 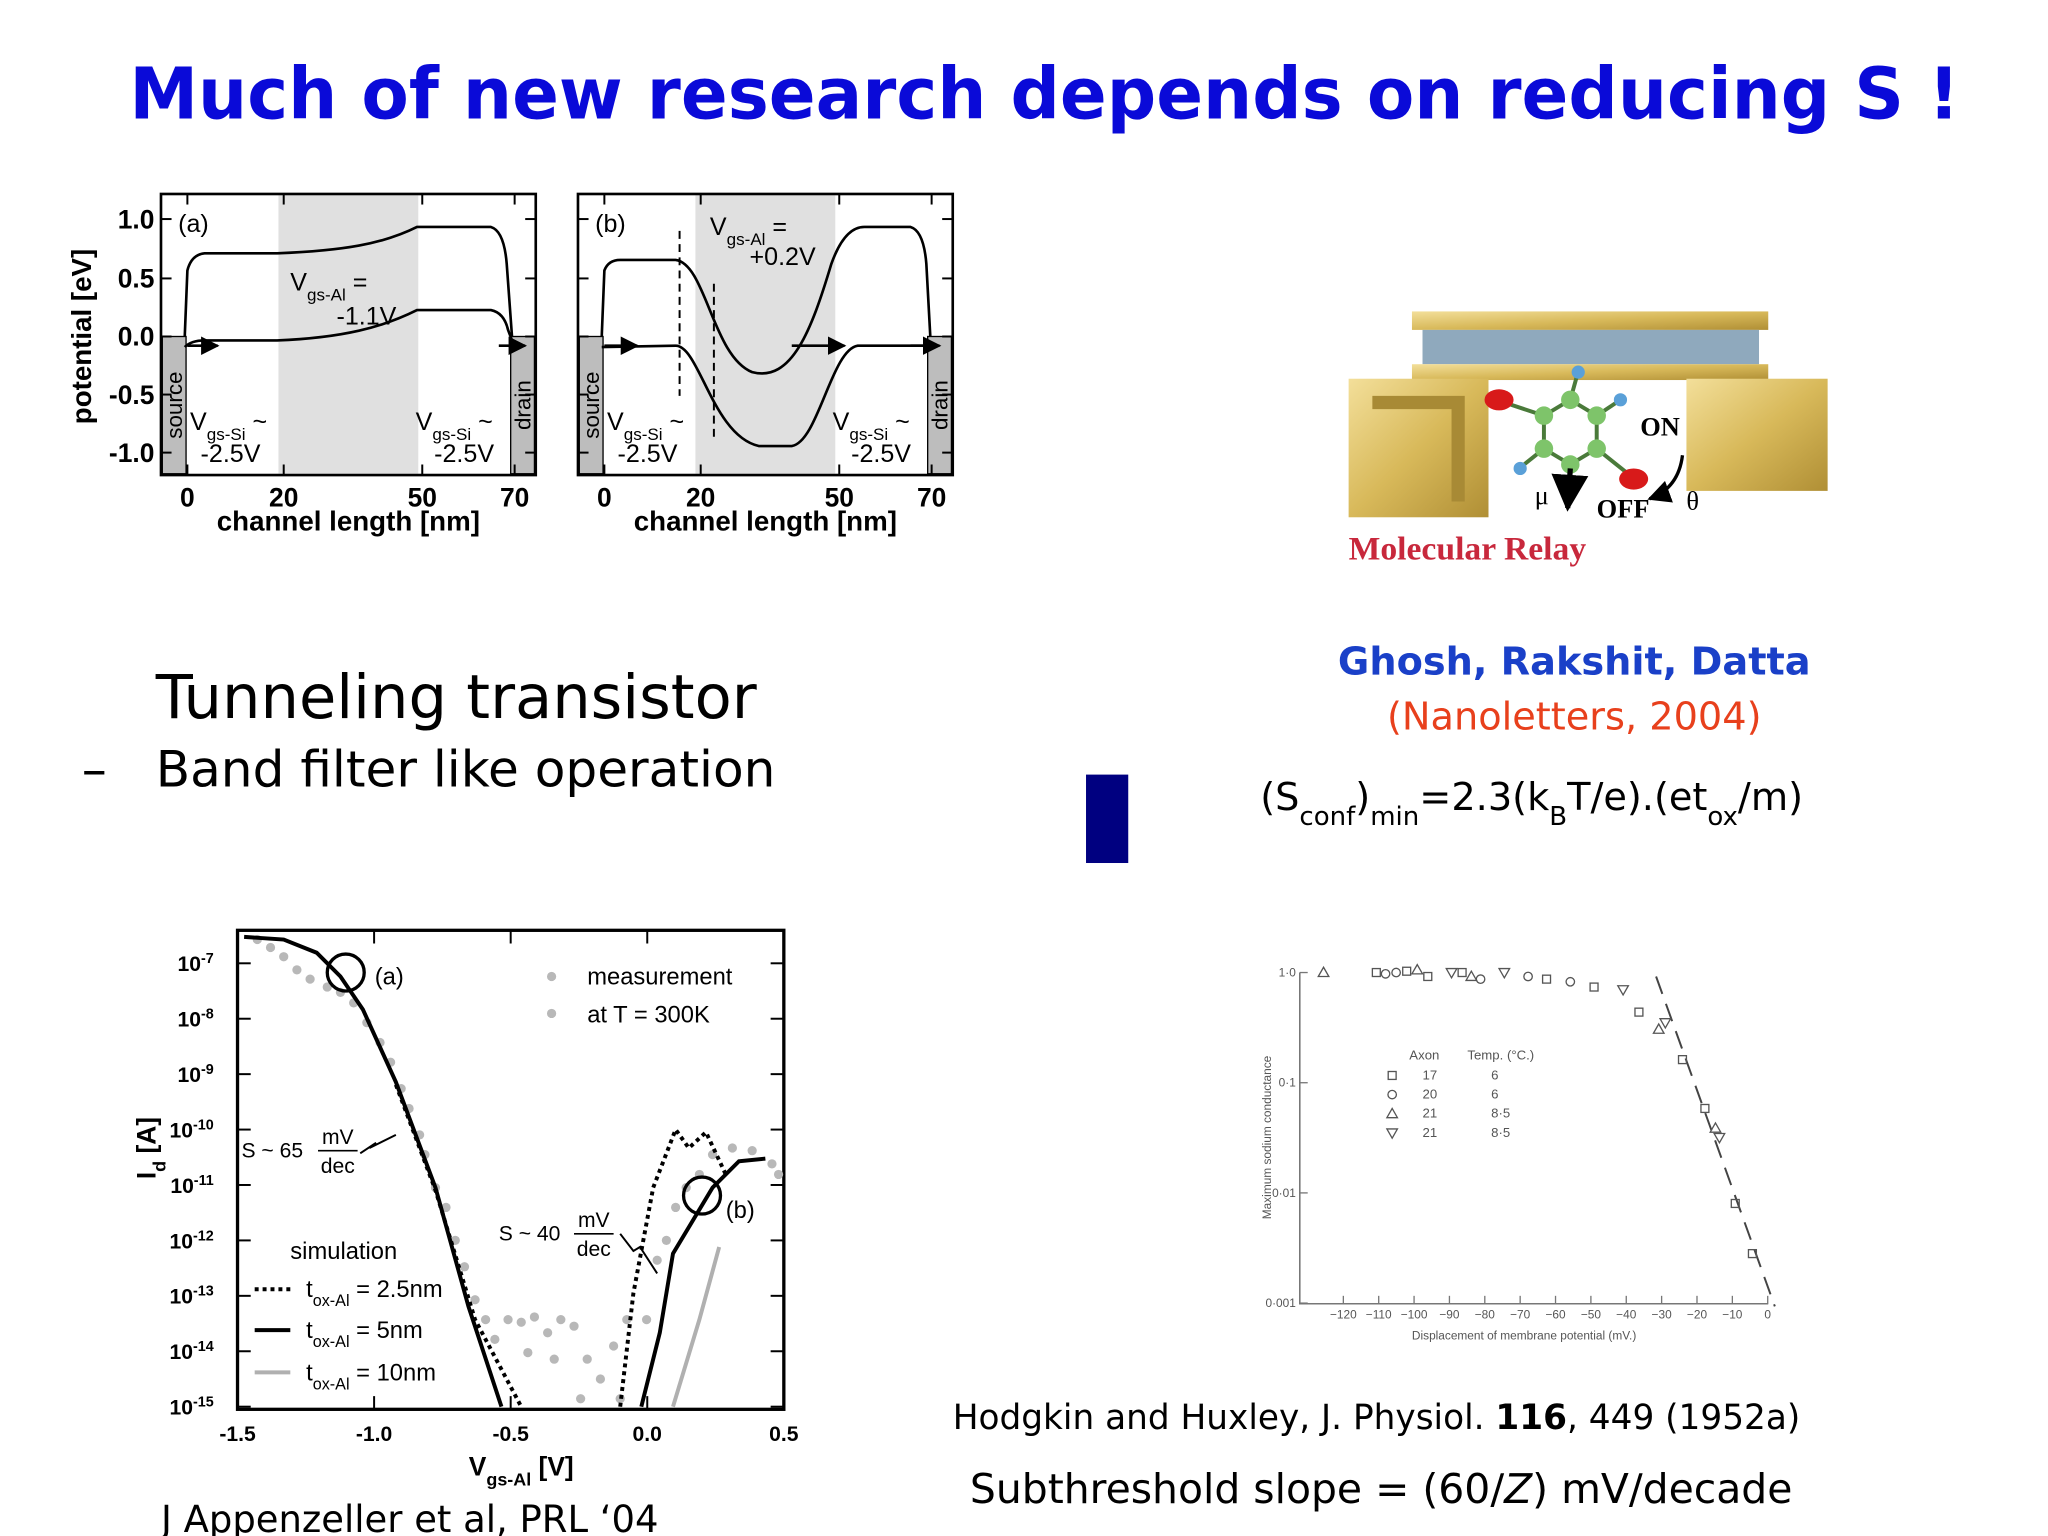 What do you see at coordinates (610, 224) in the screenshot?
I see `panel-tag: (b)` at bounding box center [610, 224].